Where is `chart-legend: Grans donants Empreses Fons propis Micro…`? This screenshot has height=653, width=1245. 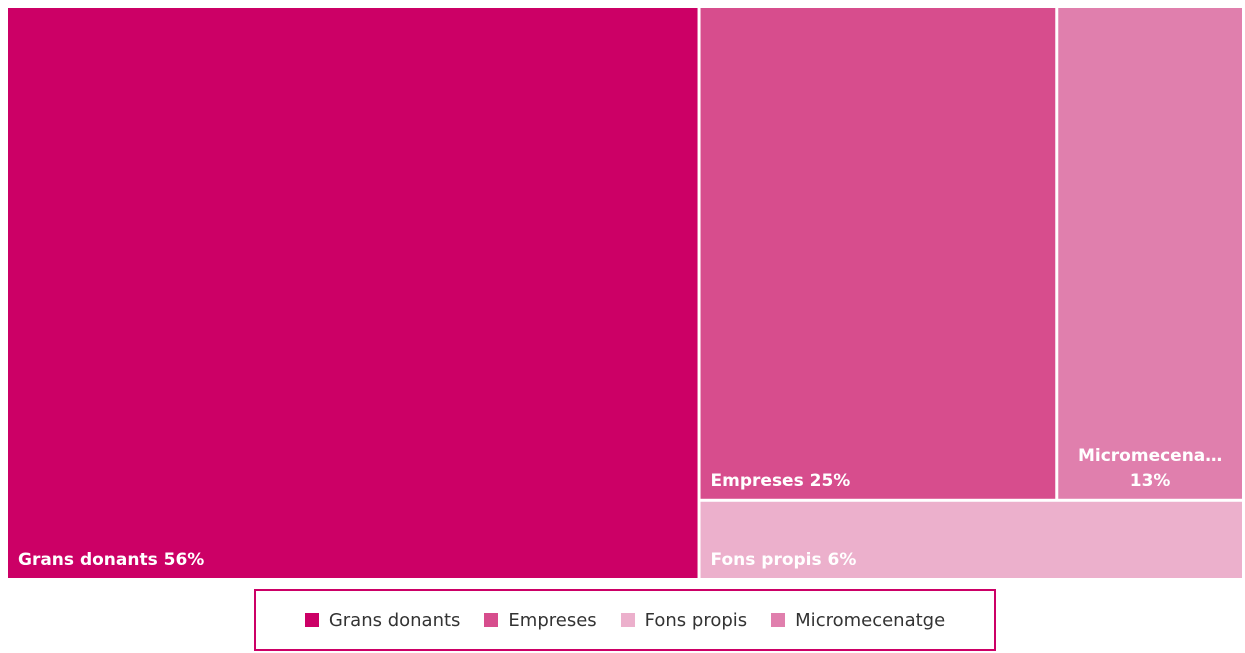
chart-legend: Grans donants Empreses Fons propis Micro… is located at coordinates (625, 620).